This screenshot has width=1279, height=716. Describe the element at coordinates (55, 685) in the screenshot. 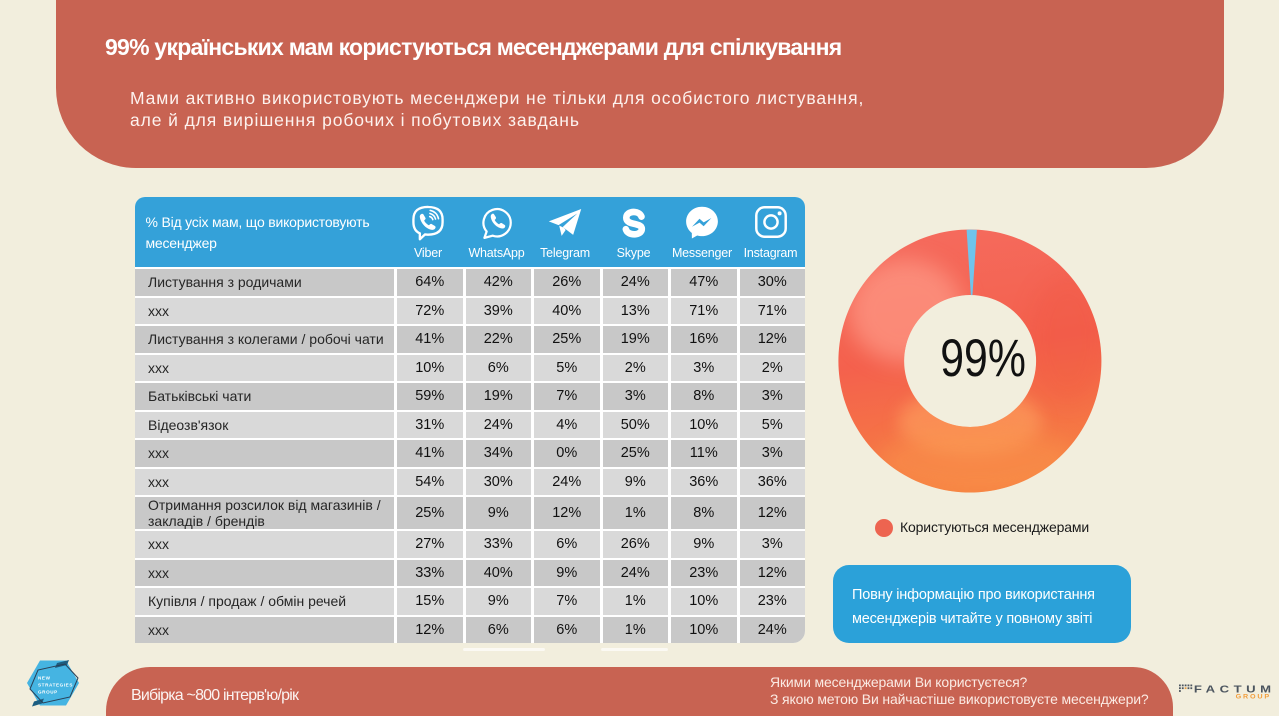

I see `svg-text: STRATEGIES` at that location.